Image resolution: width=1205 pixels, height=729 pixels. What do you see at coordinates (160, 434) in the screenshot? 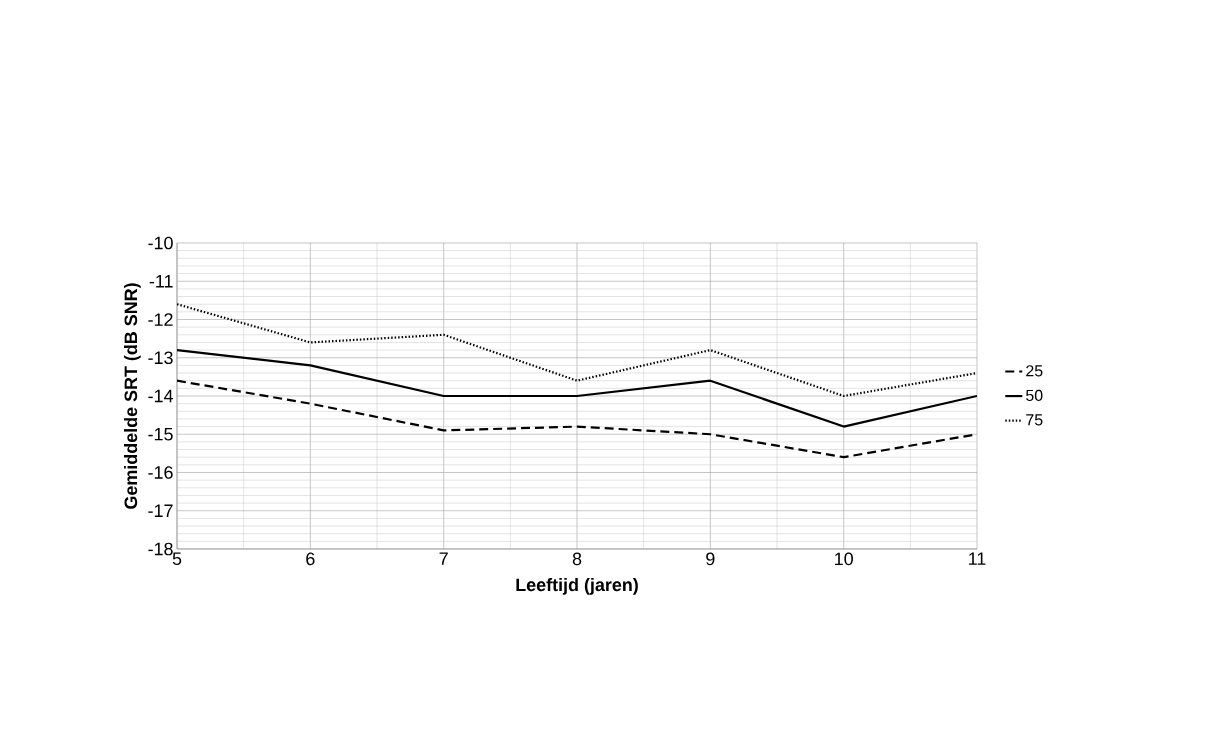
I see `y-tick-label: -15` at bounding box center [160, 434].